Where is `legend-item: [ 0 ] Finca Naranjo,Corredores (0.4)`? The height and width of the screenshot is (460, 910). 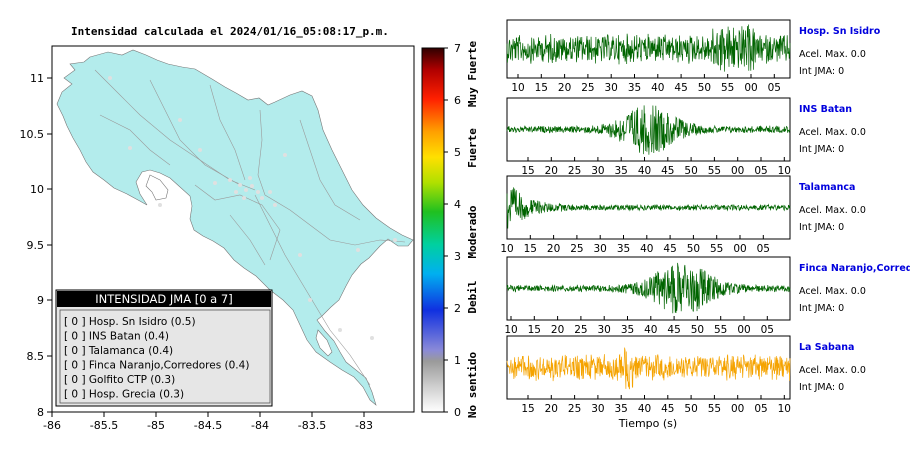 legend-item: [ 0 ] Finca Naranjo,Corredores (0.4) is located at coordinates (156, 366).